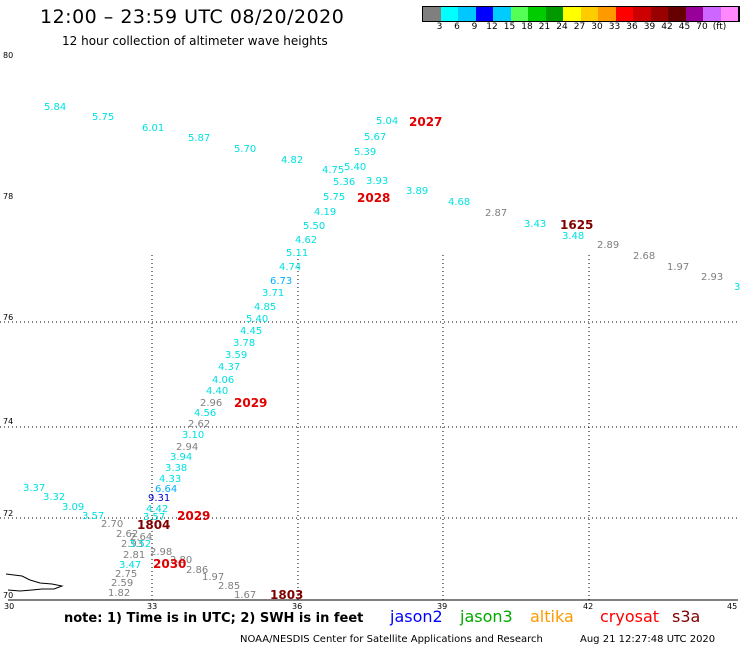  Describe the element at coordinates (702, 27) in the screenshot. I see `color-scale-label: 70` at that location.